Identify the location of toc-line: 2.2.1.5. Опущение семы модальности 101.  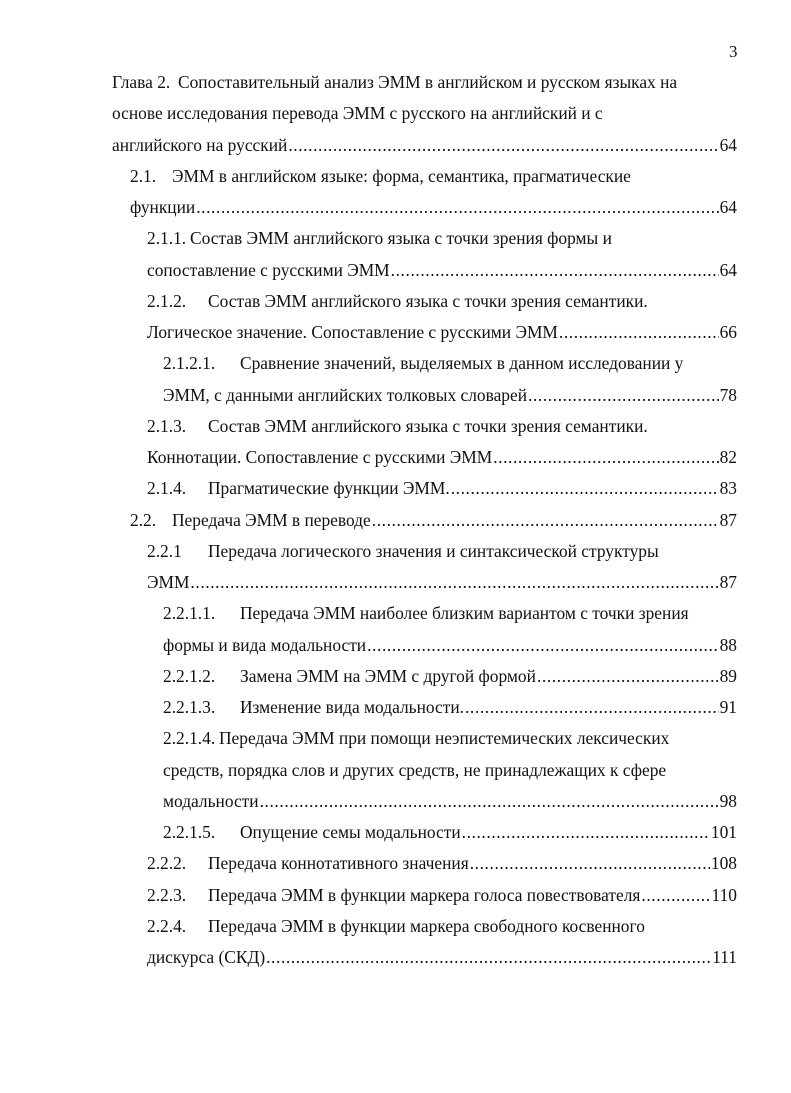
(395, 832).